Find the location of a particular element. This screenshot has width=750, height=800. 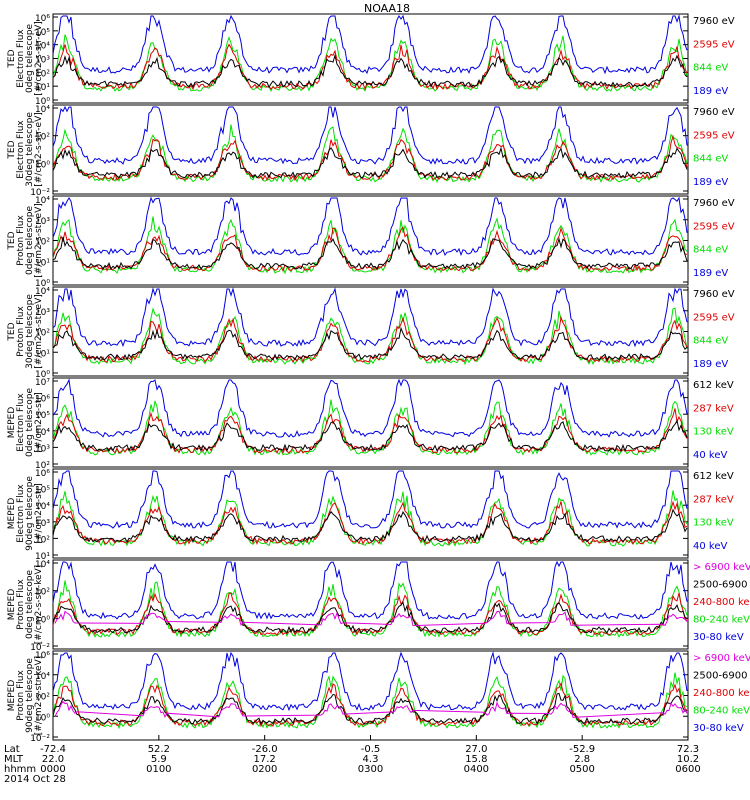

channel-label: 2595 eV is located at coordinates (714, 44).